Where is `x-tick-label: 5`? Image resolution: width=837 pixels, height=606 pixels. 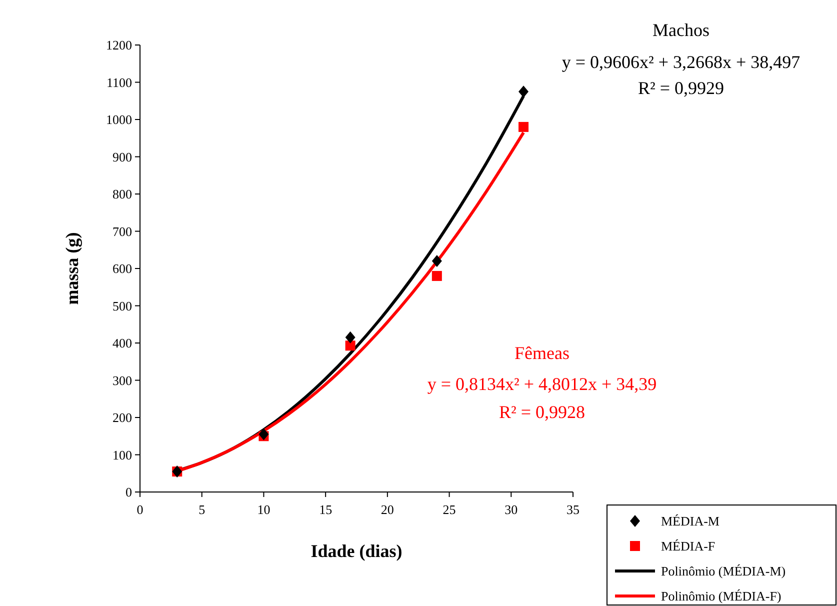
x-tick-label: 5 is located at coordinates (202, 509).